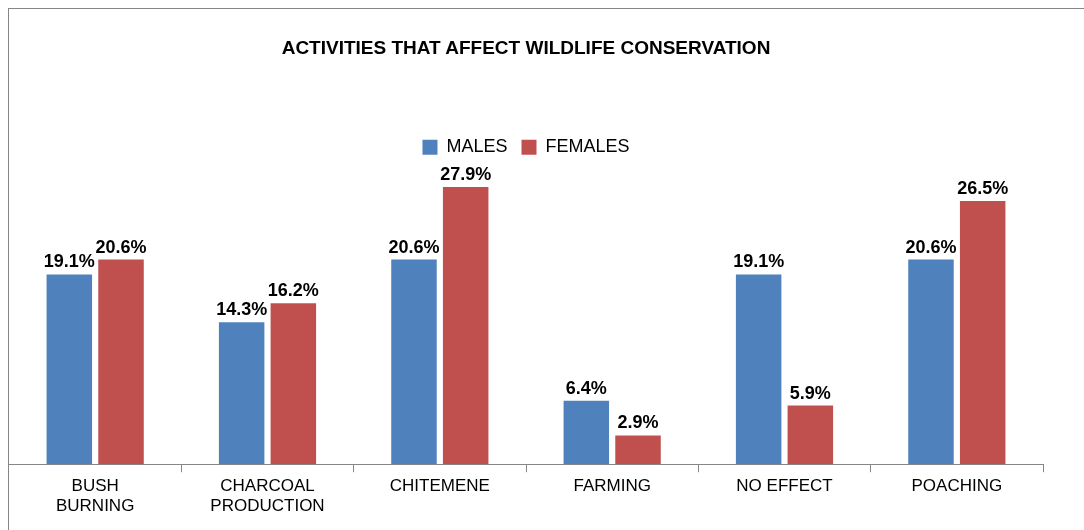  Describe the element at coordinates (638, 422) in the screenshot. I see `data-label: 2.9%` at that location.